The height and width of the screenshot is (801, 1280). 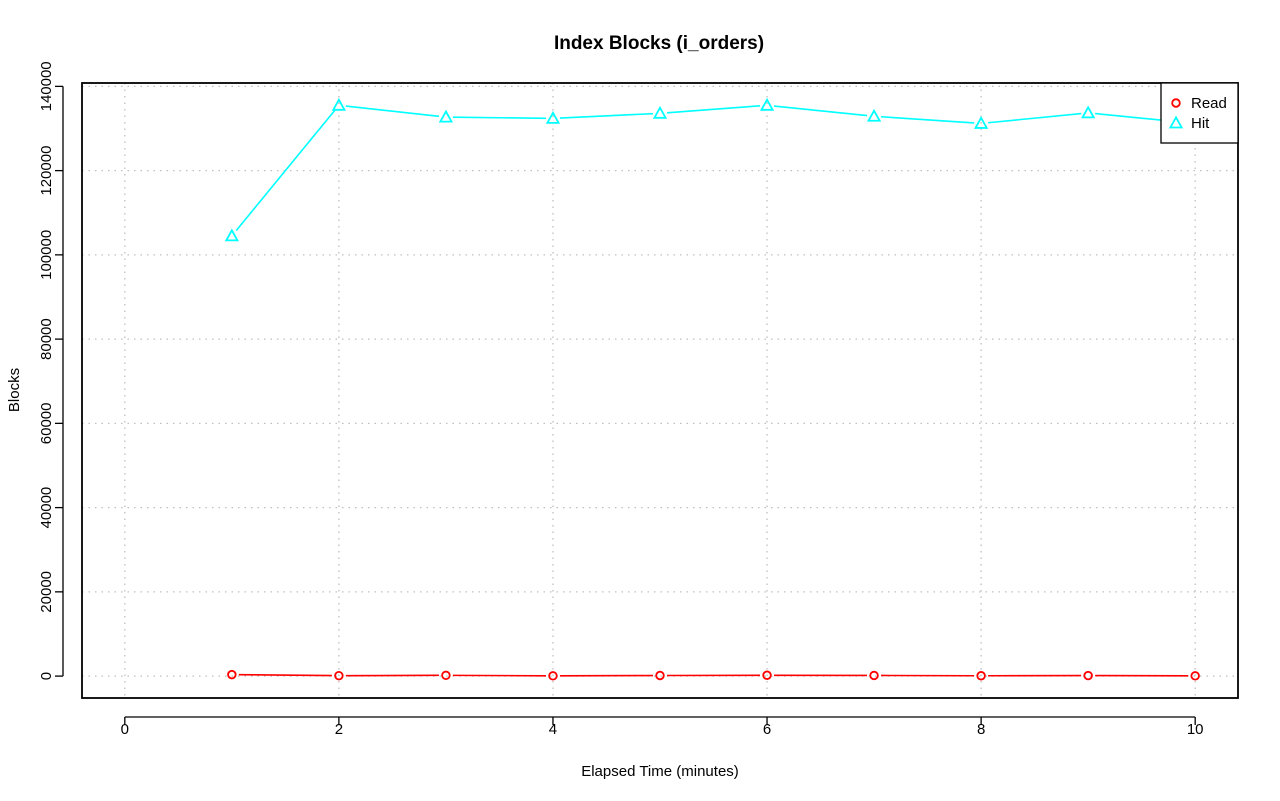 I want to click on legend-label-read: Read, so click(x=1209, y=103).